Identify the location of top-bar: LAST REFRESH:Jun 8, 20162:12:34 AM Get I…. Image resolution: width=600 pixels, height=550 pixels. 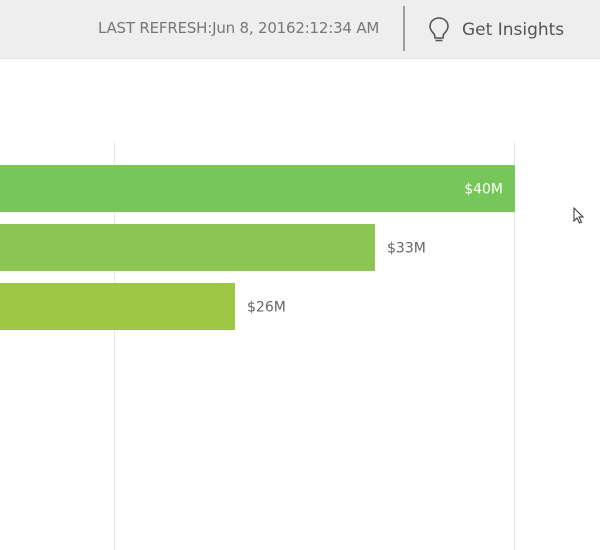
(300, 29).